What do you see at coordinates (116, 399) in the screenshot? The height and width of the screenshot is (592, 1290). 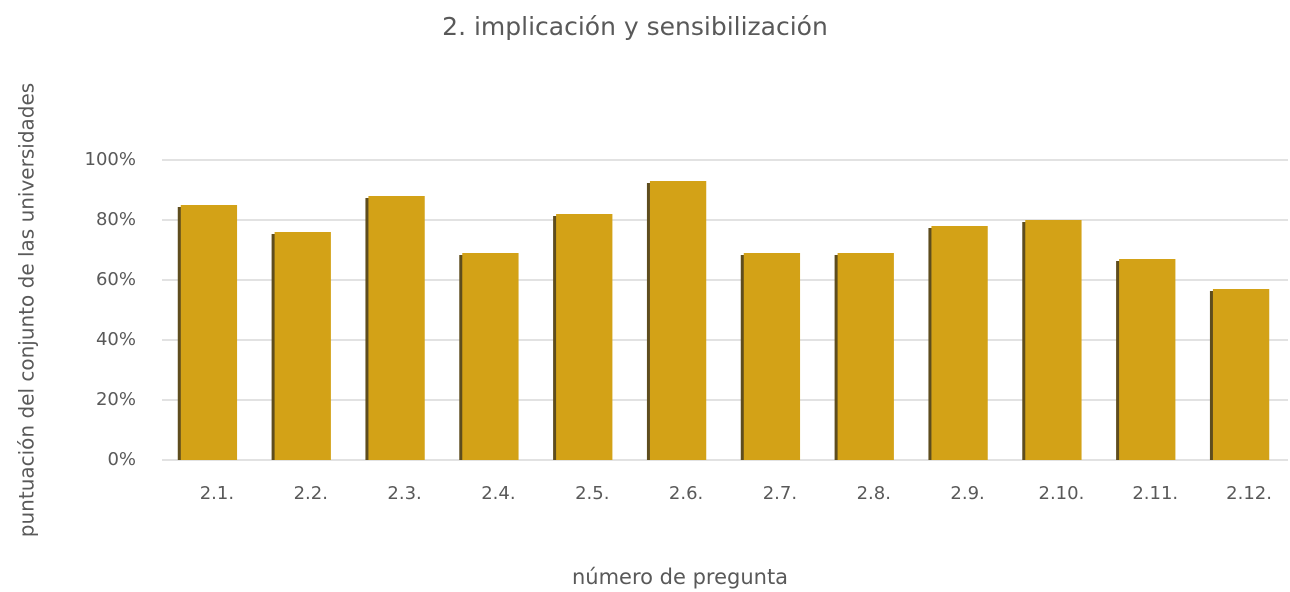 I see `y-tick-label: 20%` at bounding box center [116, 399].